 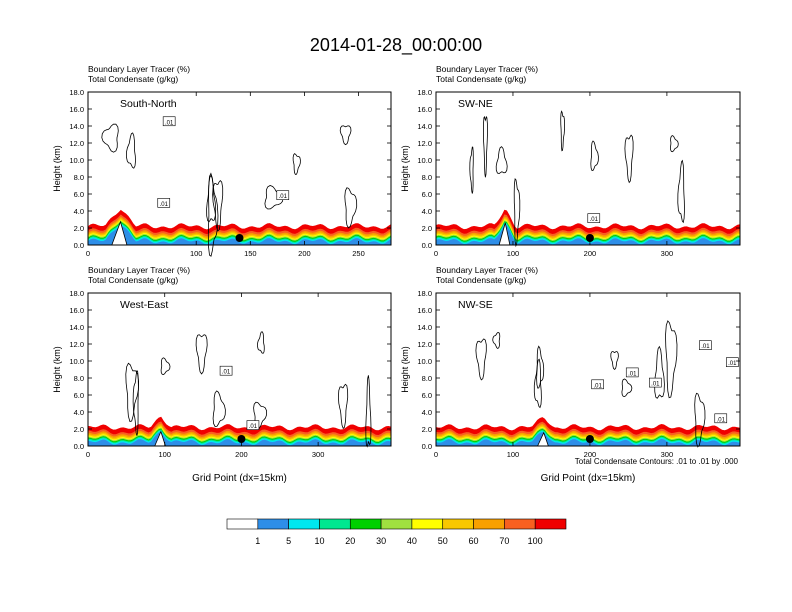 What do you see at coordinates (76, 109) in the screenshot?
I see `y-tick-label: 16.0` at bounding box center [76, 109].